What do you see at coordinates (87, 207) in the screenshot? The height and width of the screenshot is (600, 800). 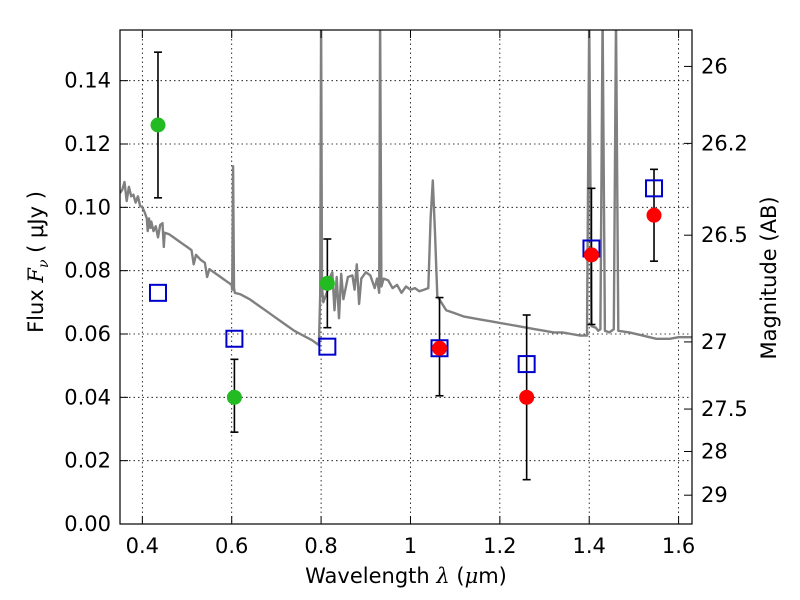 I see `y-tick-label: 0.10` at bounding box center [87, 207].